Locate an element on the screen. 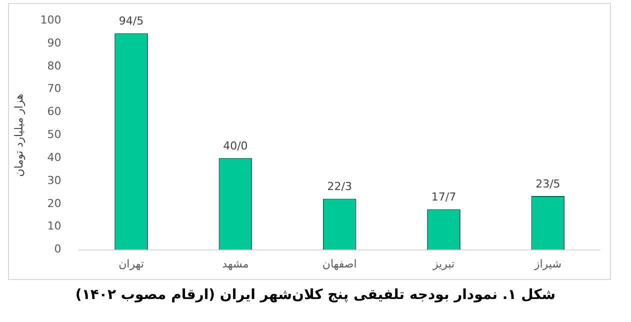 This screenshot has height=322, width=631. y-tick-label: 10 is located at coordinates (54, 226).